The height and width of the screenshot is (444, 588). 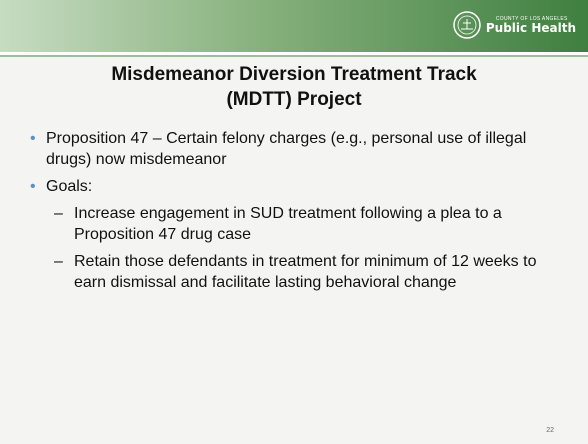 What do you see at coordinates (294, 74) in the screenshot?
I see `title-line: Misdemeanor Diversion Treatment Track` at bounding box center [294, 74].